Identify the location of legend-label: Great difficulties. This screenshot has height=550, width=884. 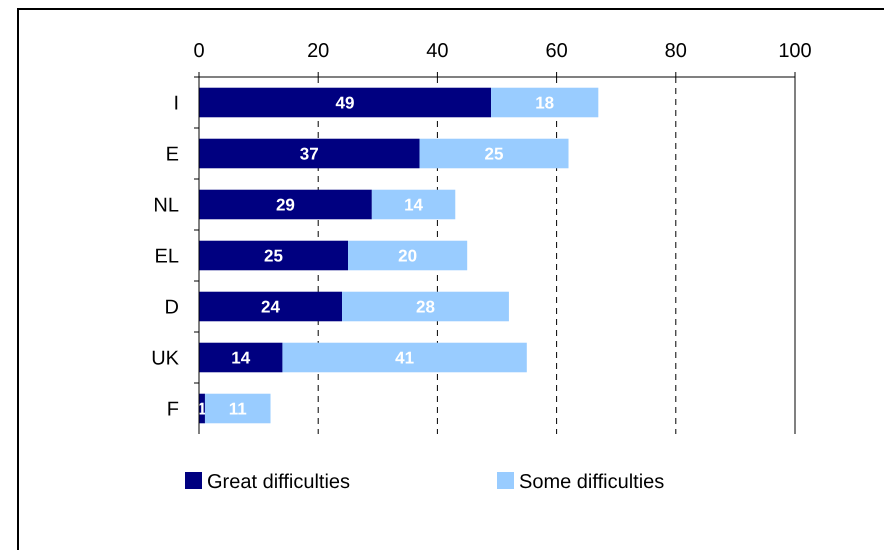
(278, 482).